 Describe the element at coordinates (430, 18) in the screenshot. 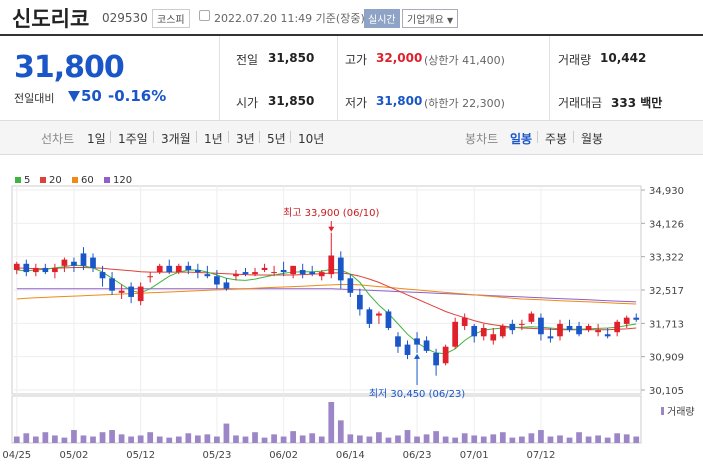

I see `company-info-dropdown: 기업개요 ▼` at that location.